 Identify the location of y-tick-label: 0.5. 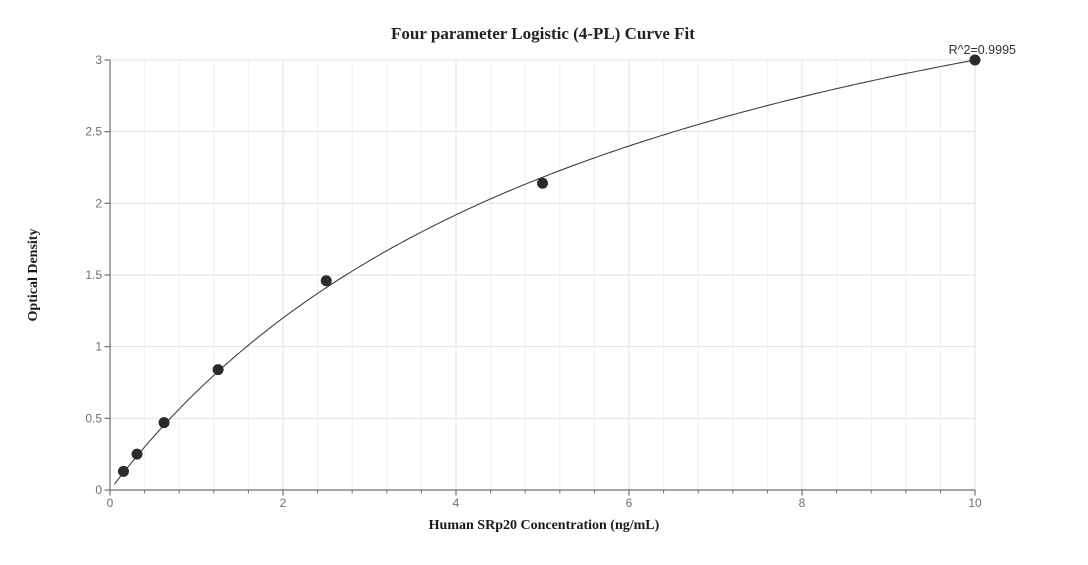
(93, 418).